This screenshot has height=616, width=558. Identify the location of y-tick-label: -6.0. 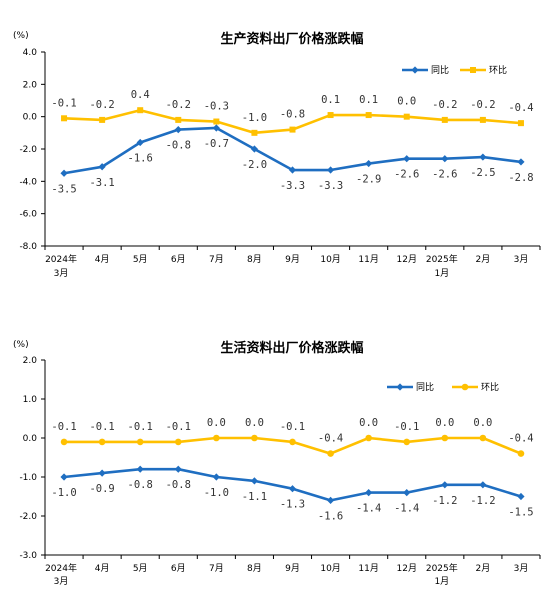
(28, 215).